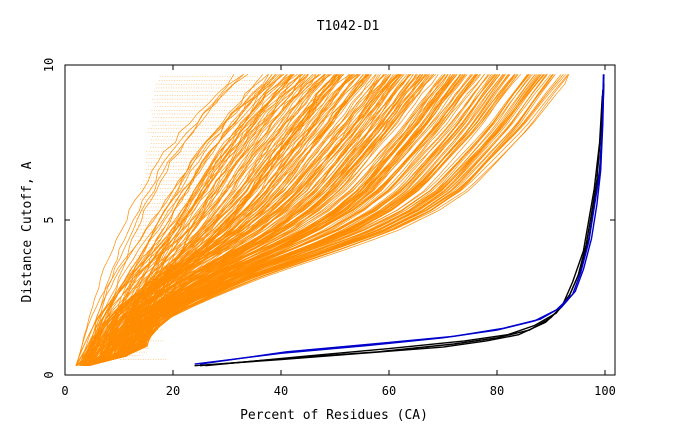 This screenshot has height=440, width=680. I want to click on y-tick-label: 10, so click(49, 65).